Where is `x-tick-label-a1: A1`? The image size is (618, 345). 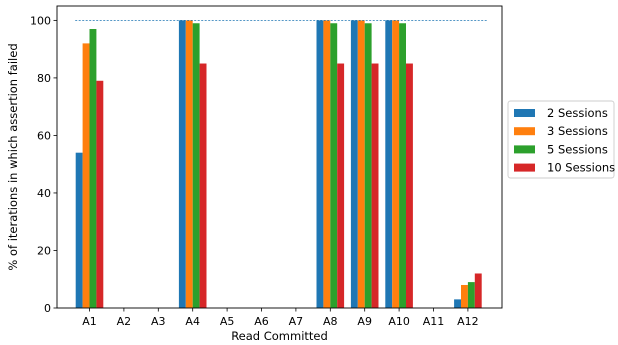 x-tick-label-a1: A1 is located at coordinates (89, 321).